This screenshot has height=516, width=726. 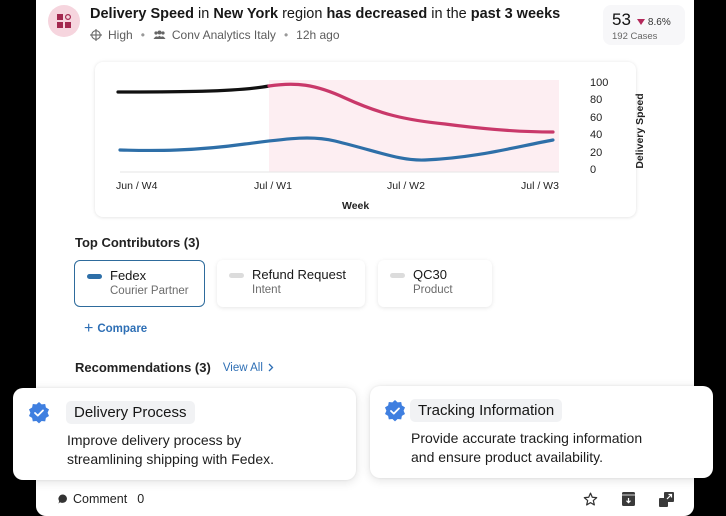 I want to click on description-line: Improve delivery process by, so click(x=154, y=440).